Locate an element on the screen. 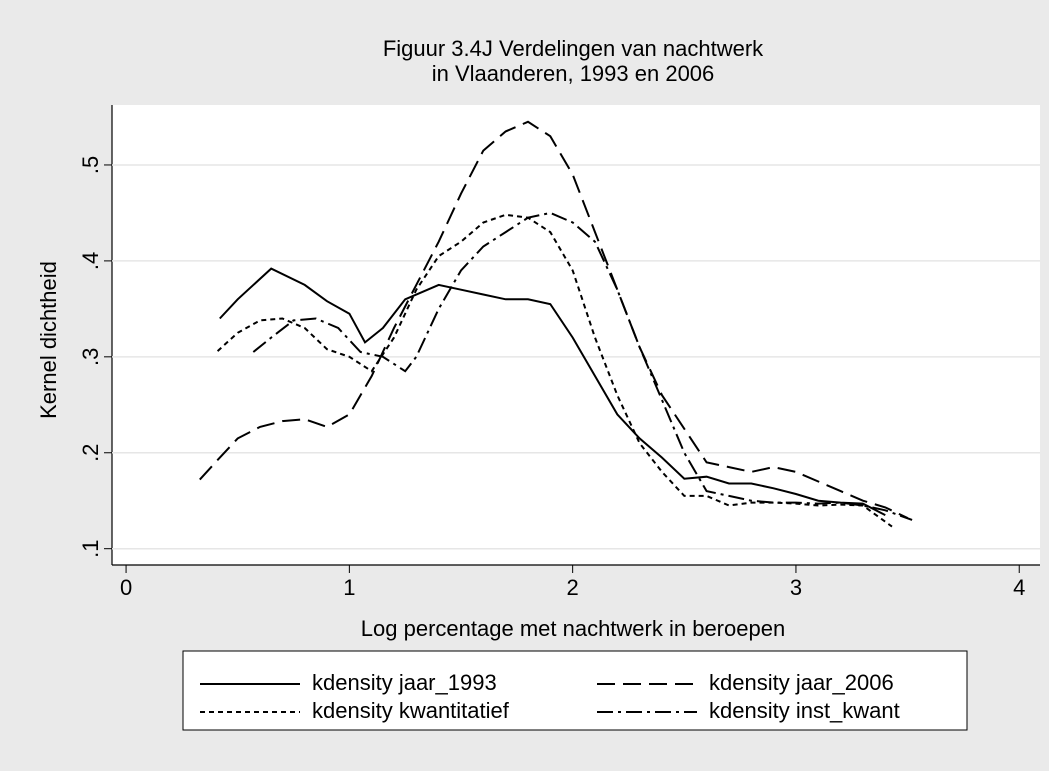 The image size is (1049, 771). legend-label: kdensity jaar_2006 is located at coordinates (801, 682).